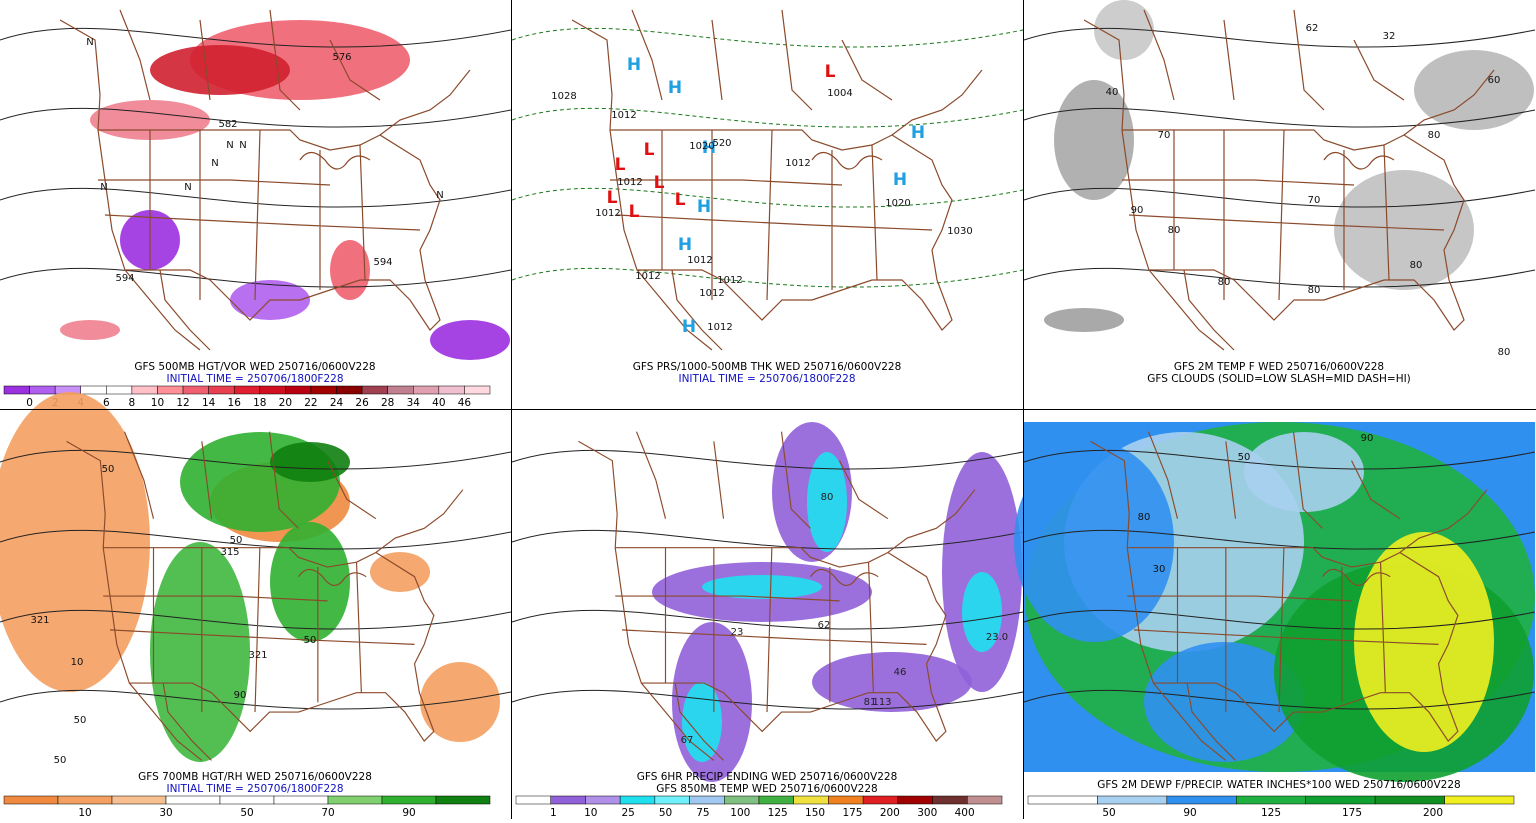 This screenshot has height=823, width=1536. I want to click on colorbar-label: 0, so click(29, 403).